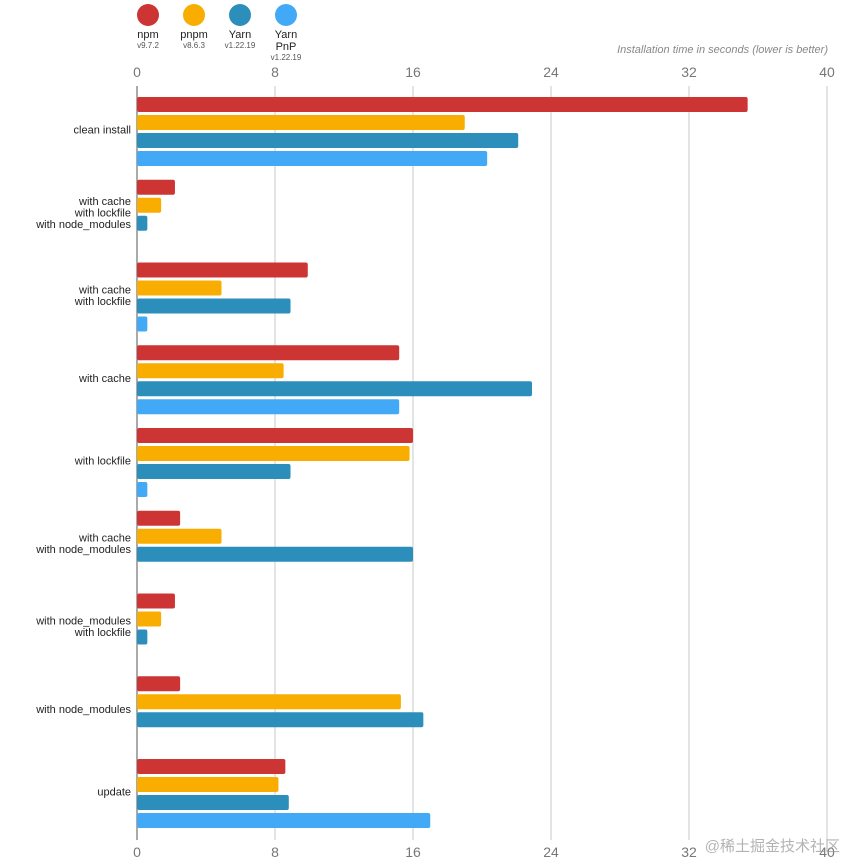 This screenshot has width=864, height=858. What do you see at coordinates (137, 72) in the screenshot?
I see `x-tick-label-top: 0` at bounding box center [137, 72].